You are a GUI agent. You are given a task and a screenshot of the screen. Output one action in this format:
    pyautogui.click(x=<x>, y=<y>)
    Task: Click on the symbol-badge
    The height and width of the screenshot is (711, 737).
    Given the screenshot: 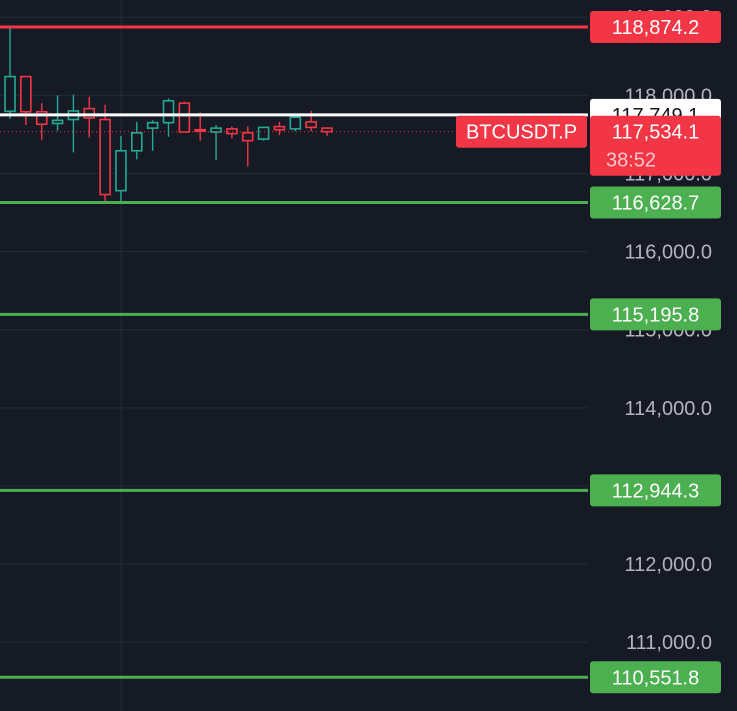 What is the action you would take?
    pyautogui.click(x=521, y=131)
    